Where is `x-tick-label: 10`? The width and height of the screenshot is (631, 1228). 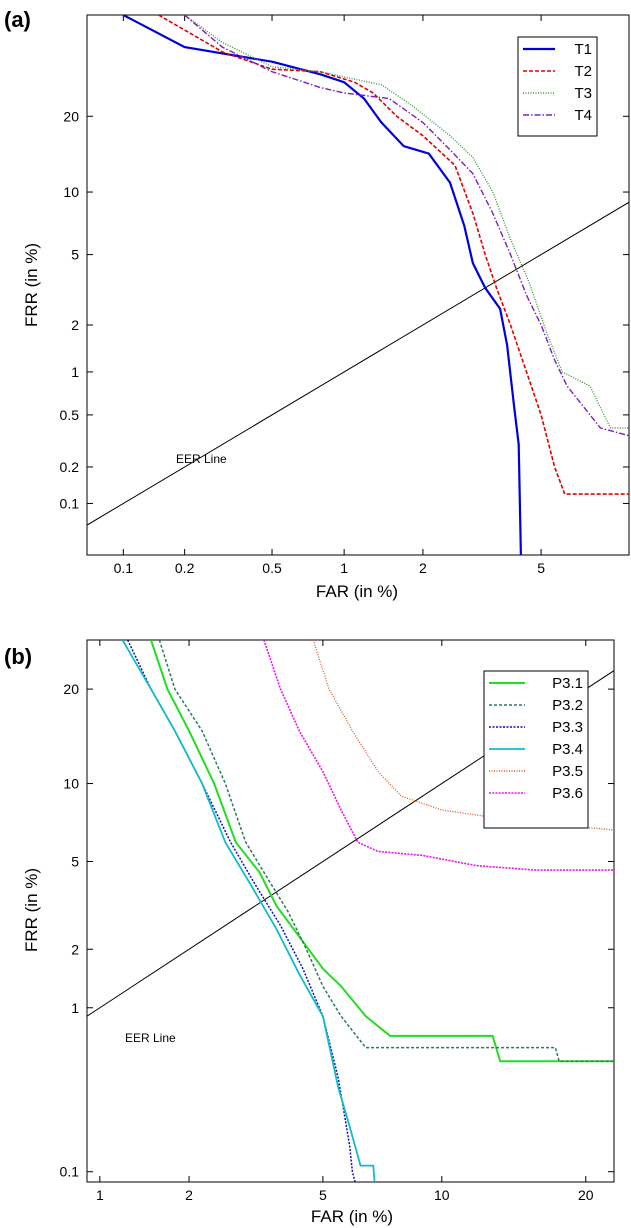 x-tick-label: 10 is located at coordinates (442, 1195).